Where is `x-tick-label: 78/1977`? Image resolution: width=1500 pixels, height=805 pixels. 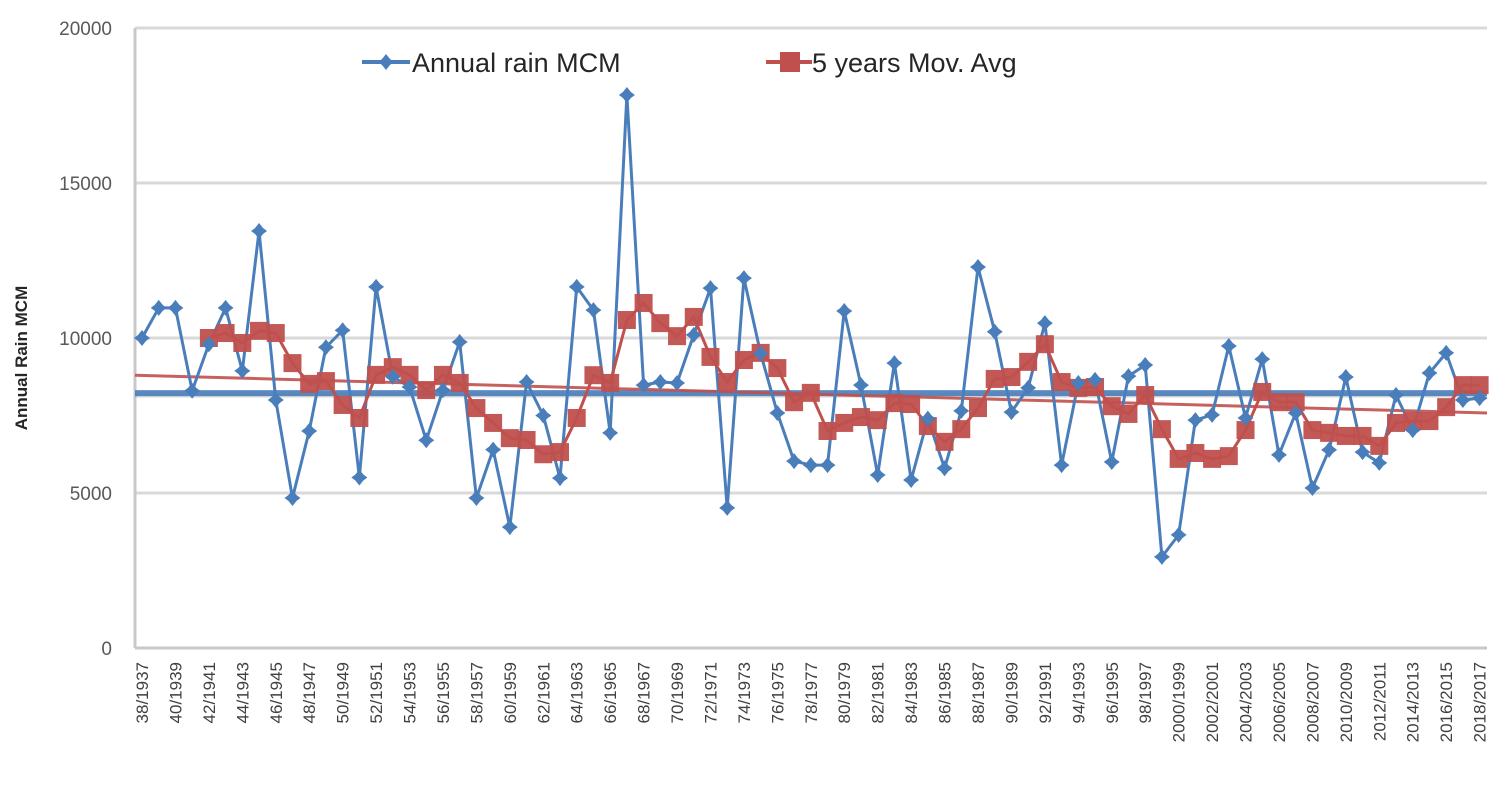
x-tick-label: 78/1977 is located at coordinates (811, 692).